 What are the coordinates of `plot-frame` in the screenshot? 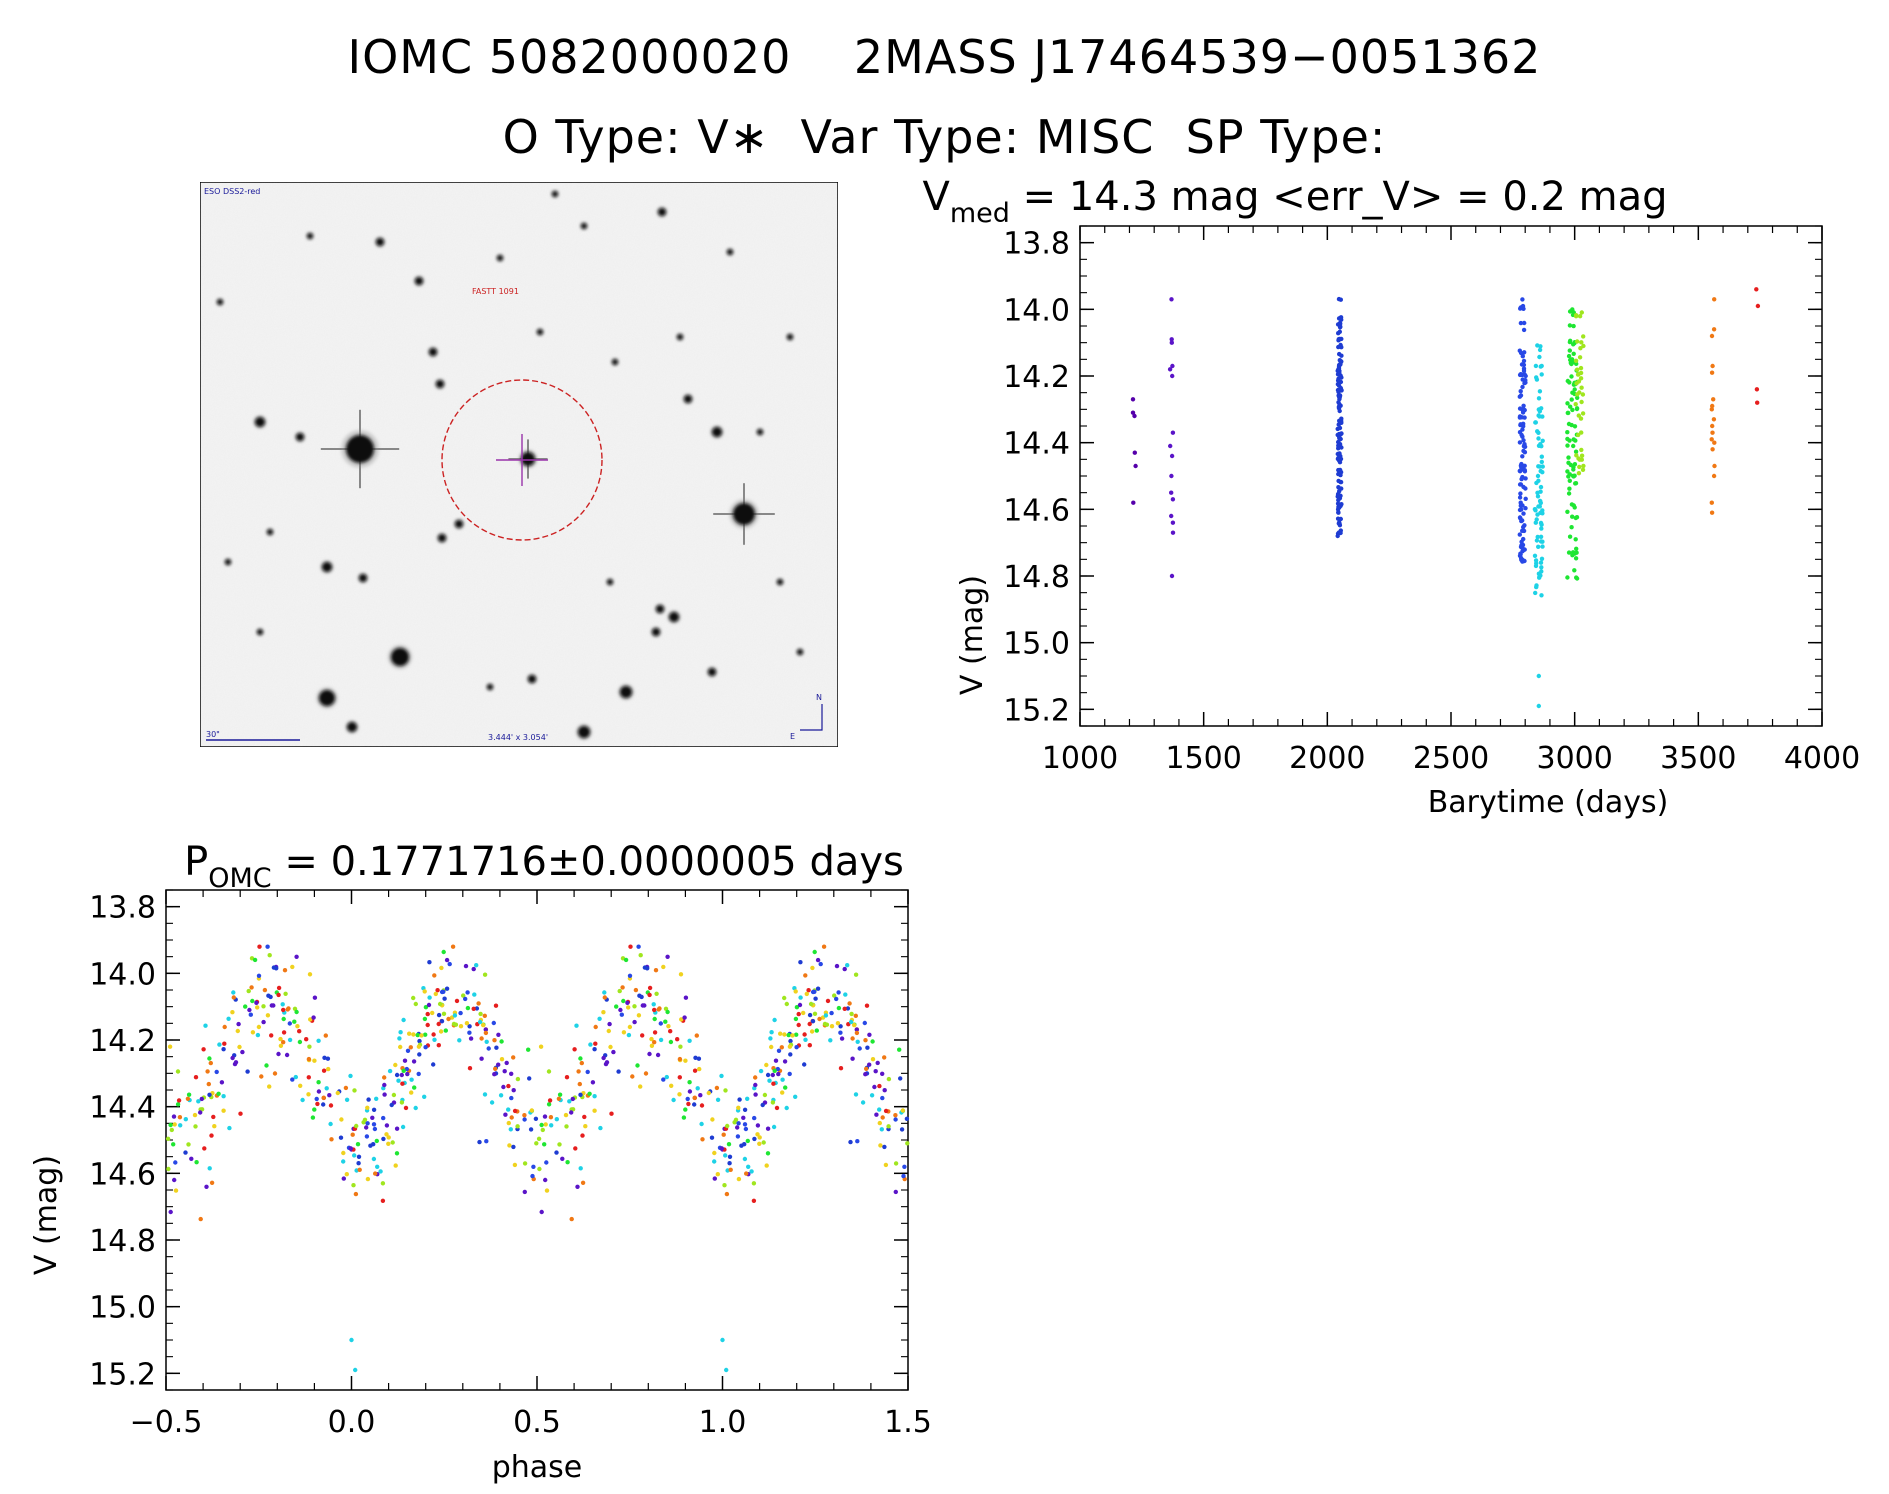 It's located at (1451, 476).